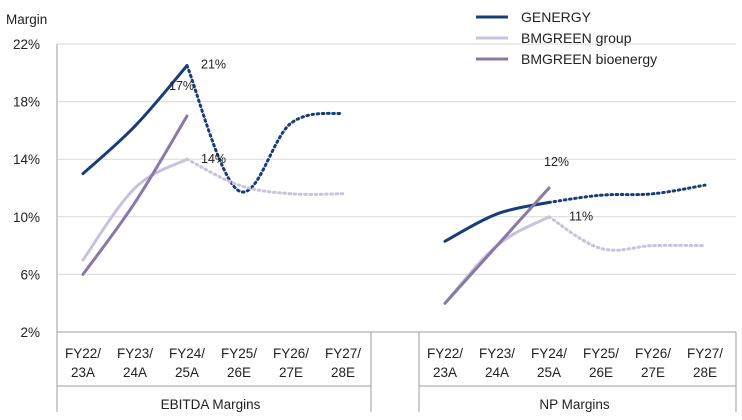  I want to click on y-tick-label: 18%, so click(26, 102).